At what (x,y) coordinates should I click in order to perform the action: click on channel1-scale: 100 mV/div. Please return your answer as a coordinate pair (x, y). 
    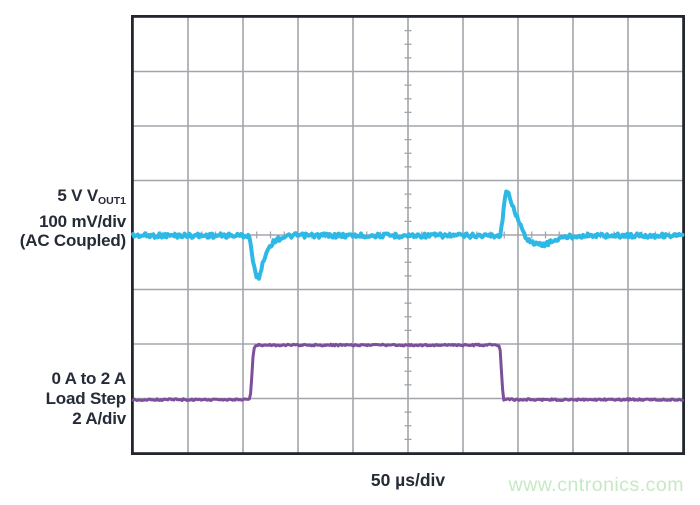
    Looking at the image, I should click on (82, 221).